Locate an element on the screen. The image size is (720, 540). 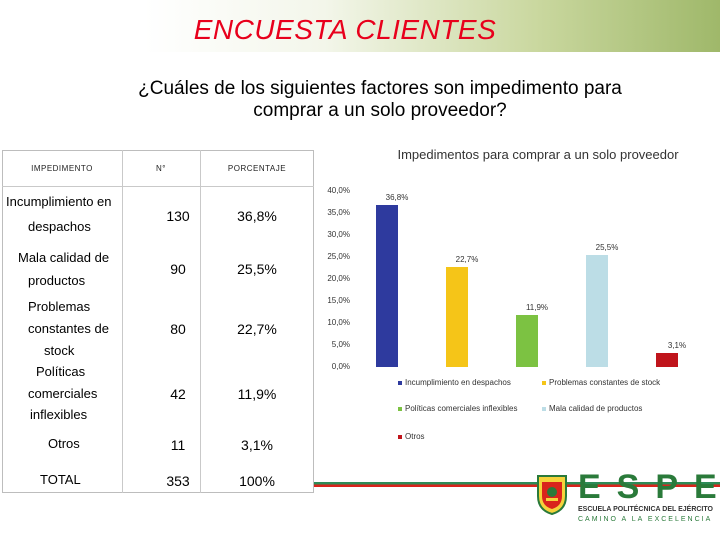
row-percent: 36,8% is located at coordinates (257, 216).